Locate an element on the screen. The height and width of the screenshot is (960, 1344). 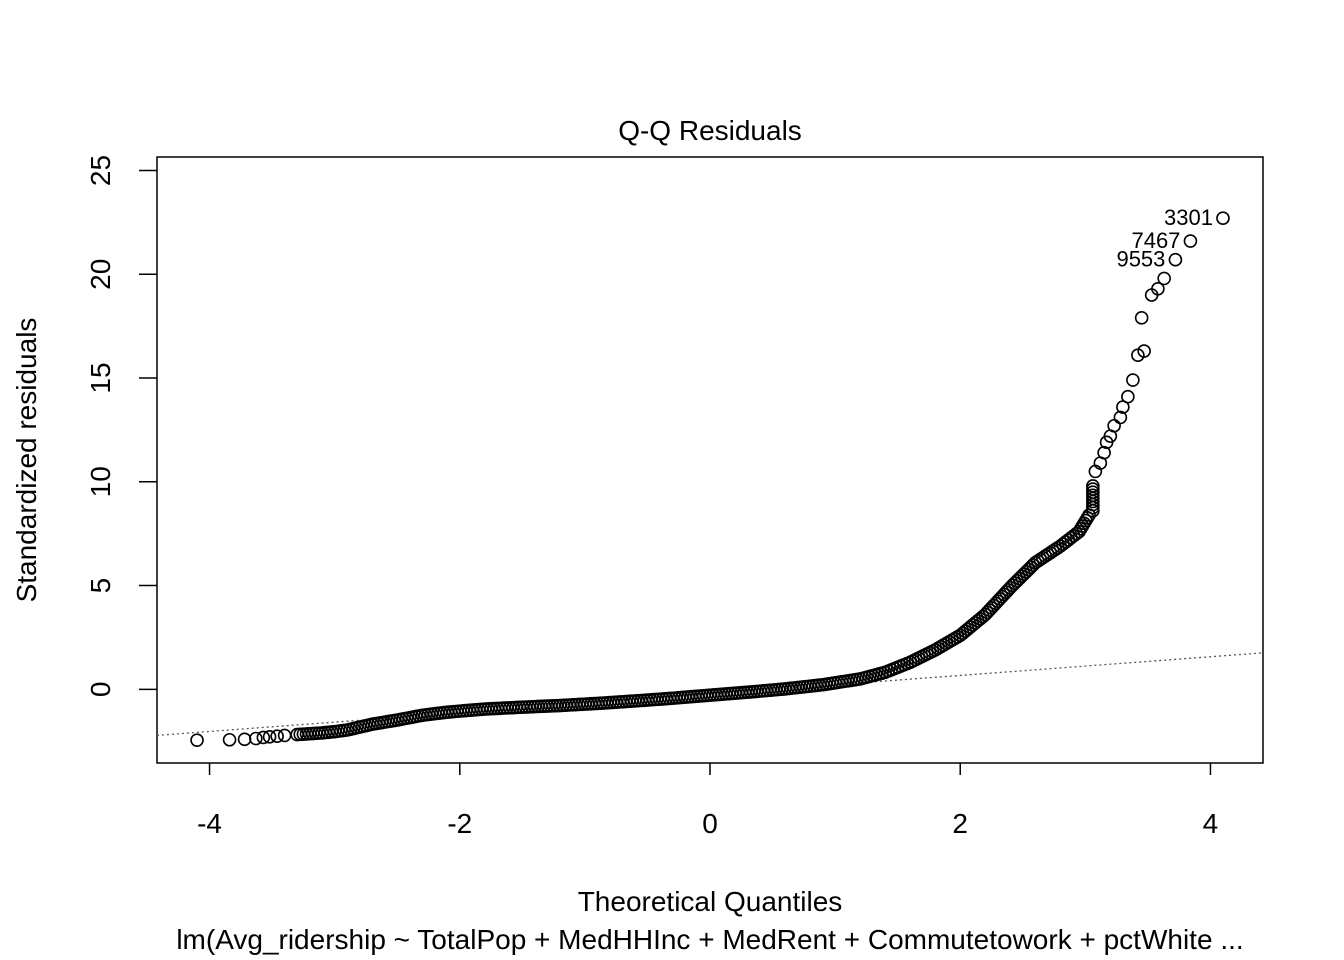
chart-title: Q-Q Residuals is located at coordinates (710, 130).